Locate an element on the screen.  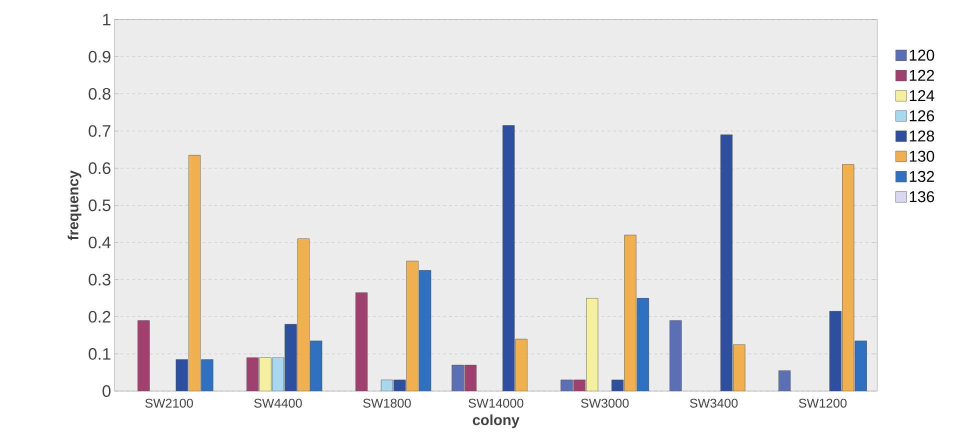
legend-label: 120 is located at coordinates (922, 55).